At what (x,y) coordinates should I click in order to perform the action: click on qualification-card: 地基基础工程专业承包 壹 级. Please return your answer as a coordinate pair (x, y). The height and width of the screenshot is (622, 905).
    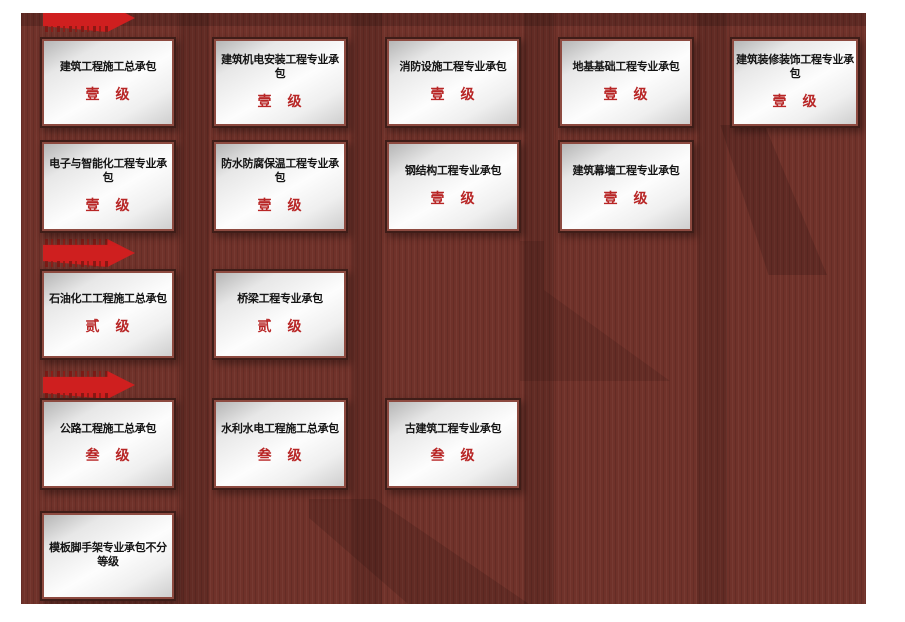
    Looking at the image, I should click on (626, 82).